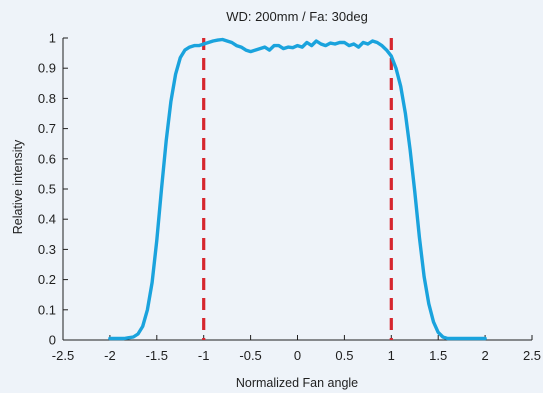  Describe the element at coordinates (18, 186) in the screenshot. I see `y-axis-label: Relative intensity` at that location.